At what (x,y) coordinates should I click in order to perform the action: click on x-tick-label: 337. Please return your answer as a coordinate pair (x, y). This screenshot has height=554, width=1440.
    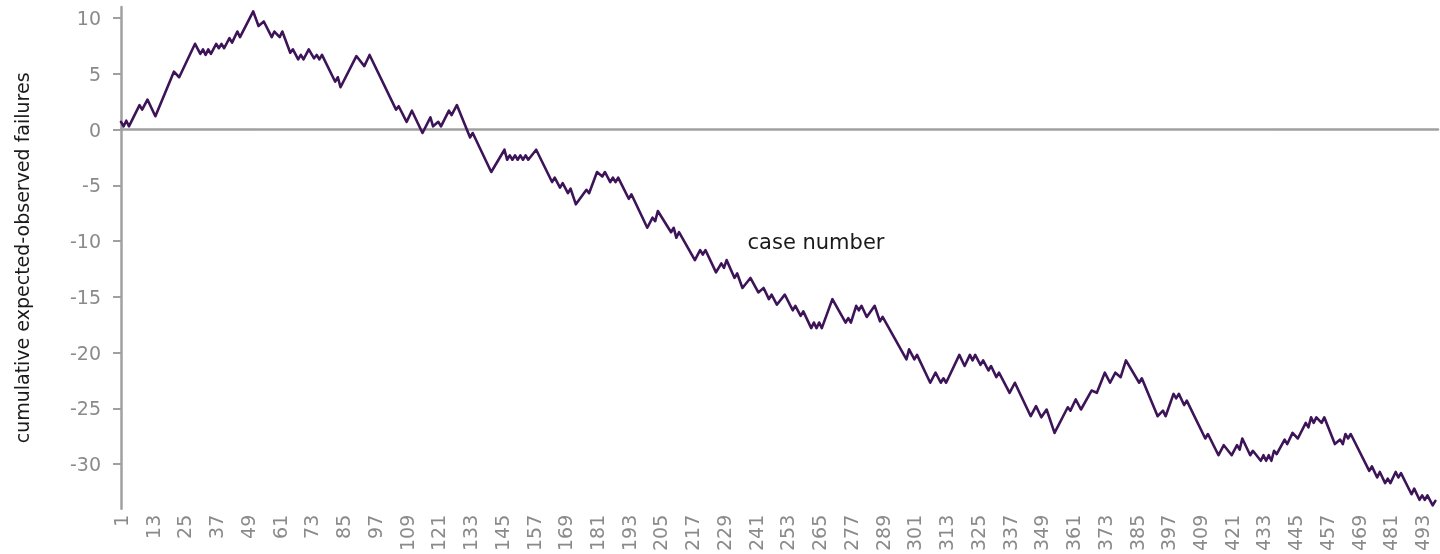
    Looking at the image, I should click on (1009, 532).